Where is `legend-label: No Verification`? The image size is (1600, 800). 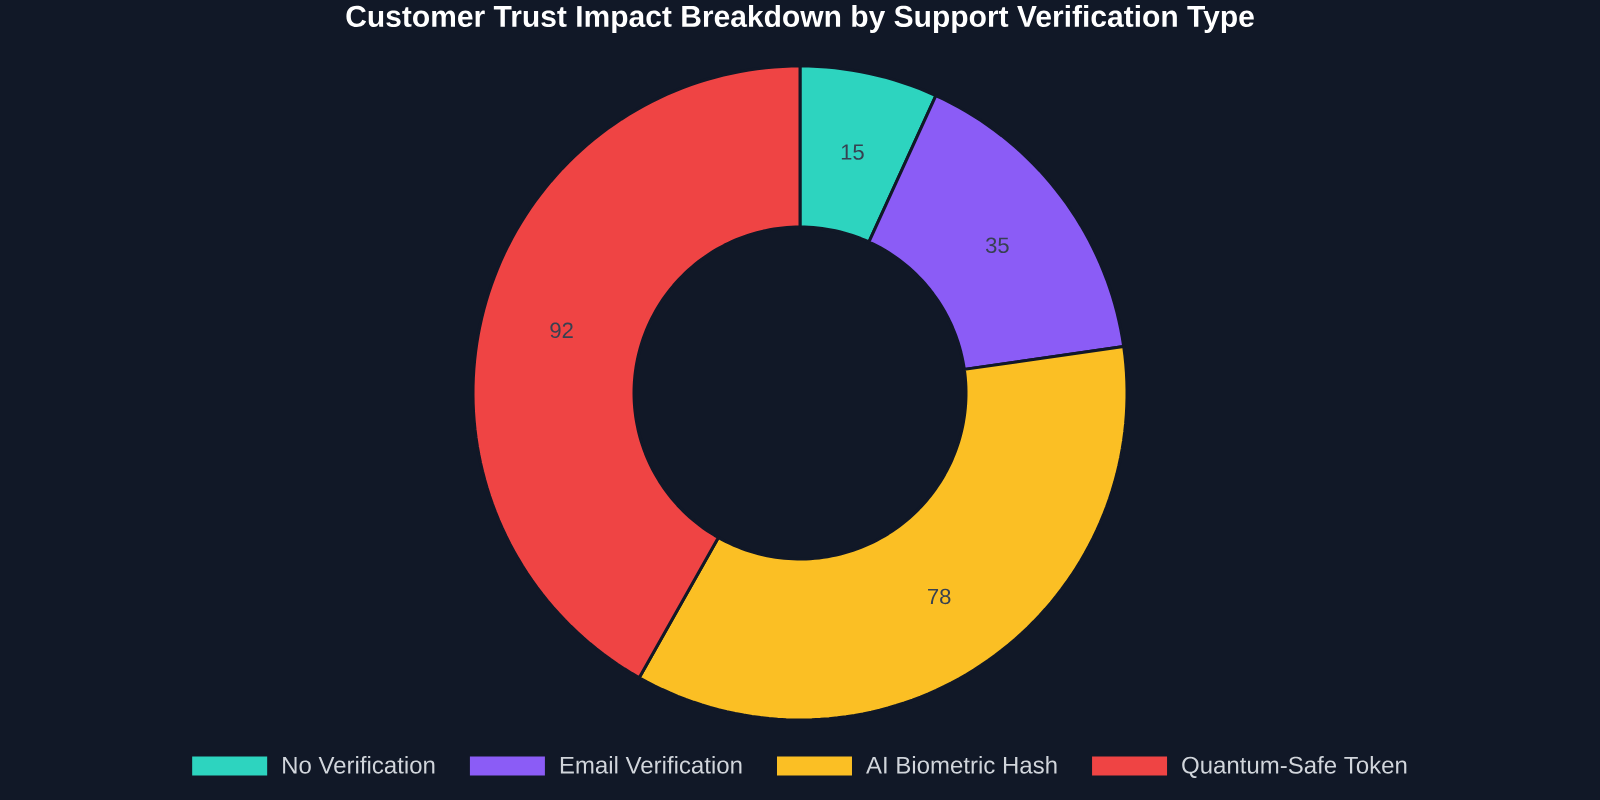 legend-label: No Verification is located at coordinates (359, 765).